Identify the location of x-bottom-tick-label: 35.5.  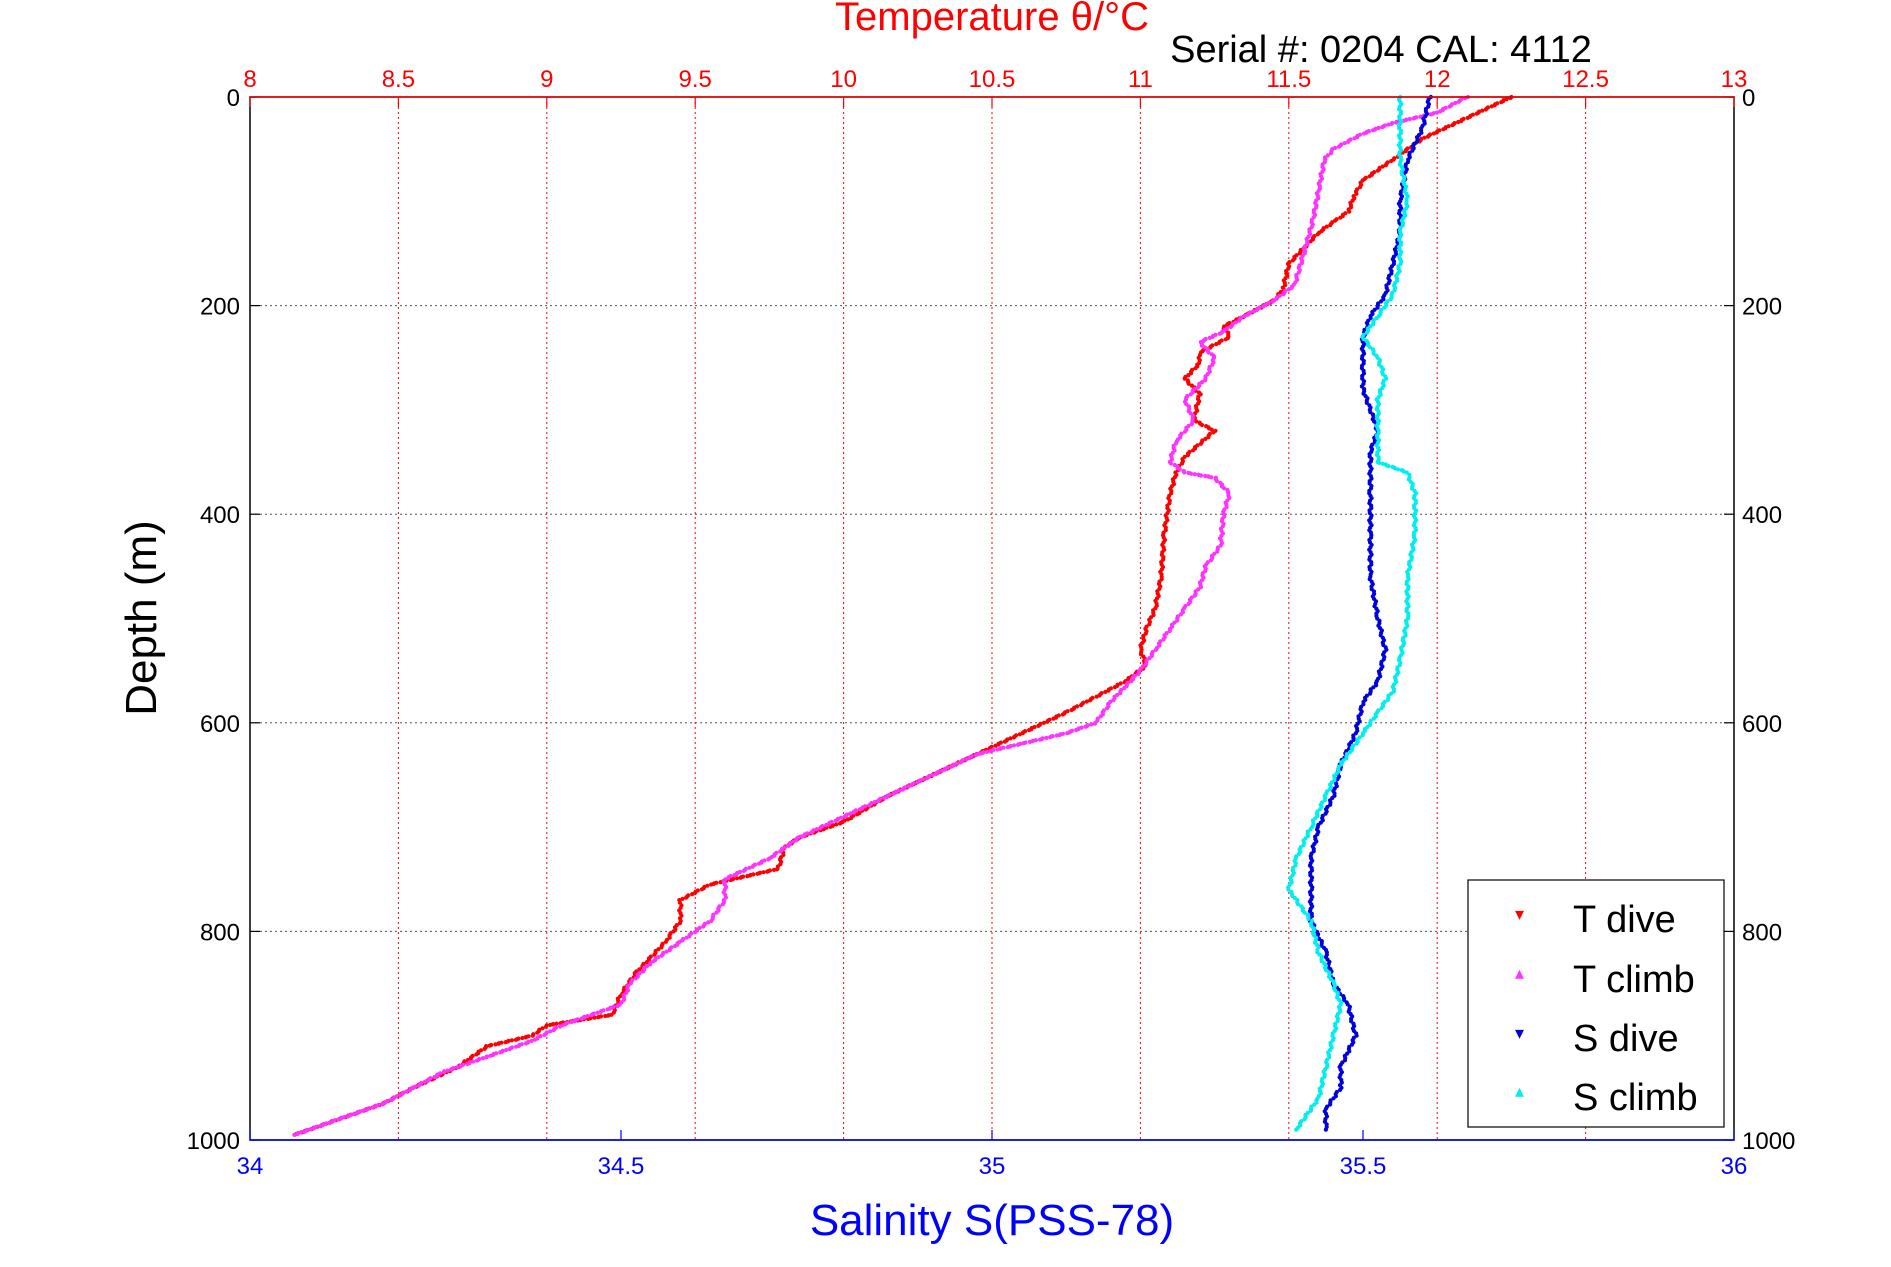
(1363, 1166).